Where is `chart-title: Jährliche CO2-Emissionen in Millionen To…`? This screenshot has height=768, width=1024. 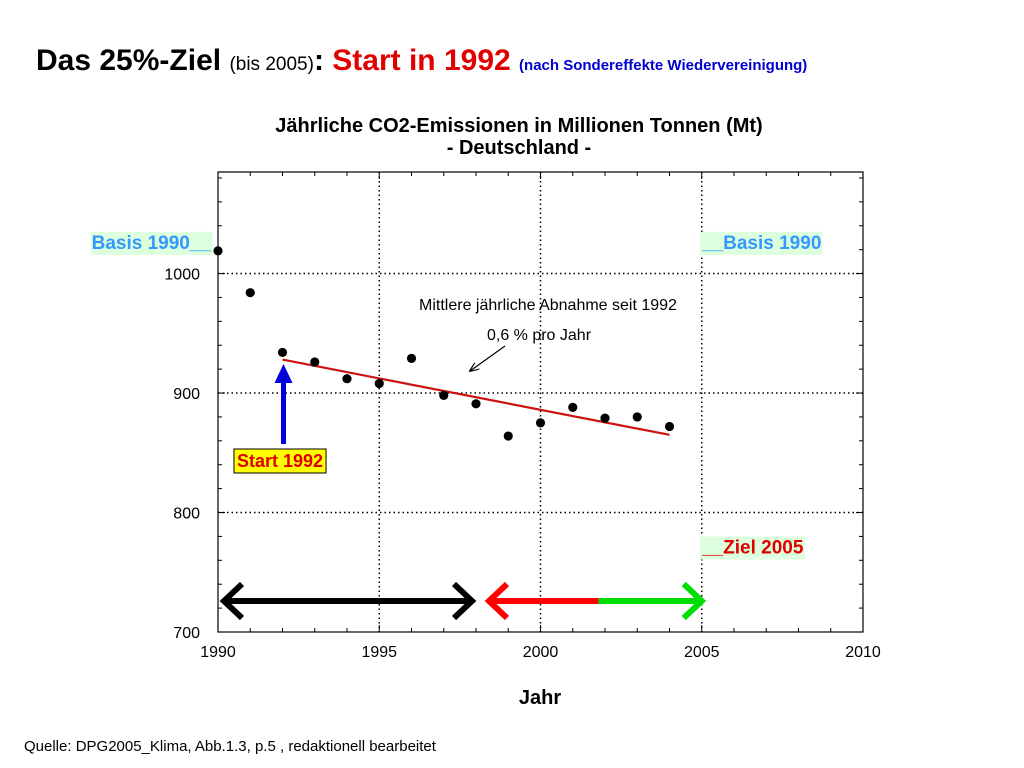 chart-title: Jährliche CO2-Emissionen in Millionen To… is located at coordinates (518, 126).